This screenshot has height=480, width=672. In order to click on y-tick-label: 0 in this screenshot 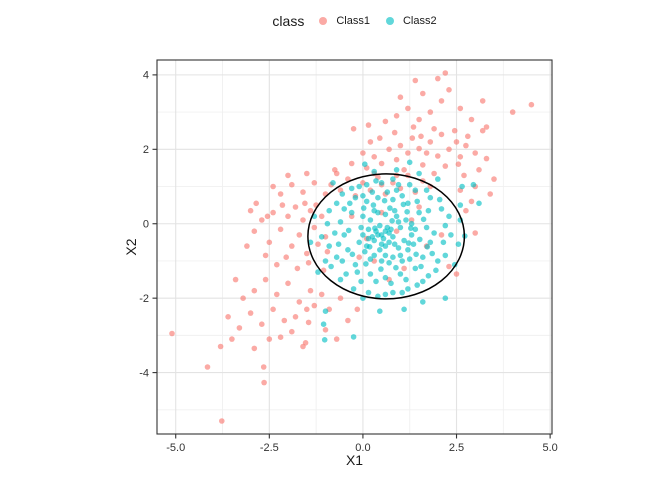, I will do `click(146, 225)`.